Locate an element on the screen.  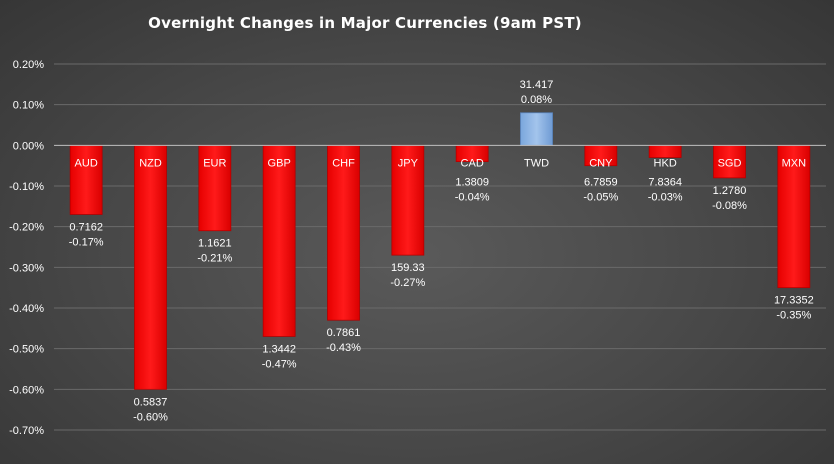
percent-label: -0.17% is located at coordinates (86, 242).